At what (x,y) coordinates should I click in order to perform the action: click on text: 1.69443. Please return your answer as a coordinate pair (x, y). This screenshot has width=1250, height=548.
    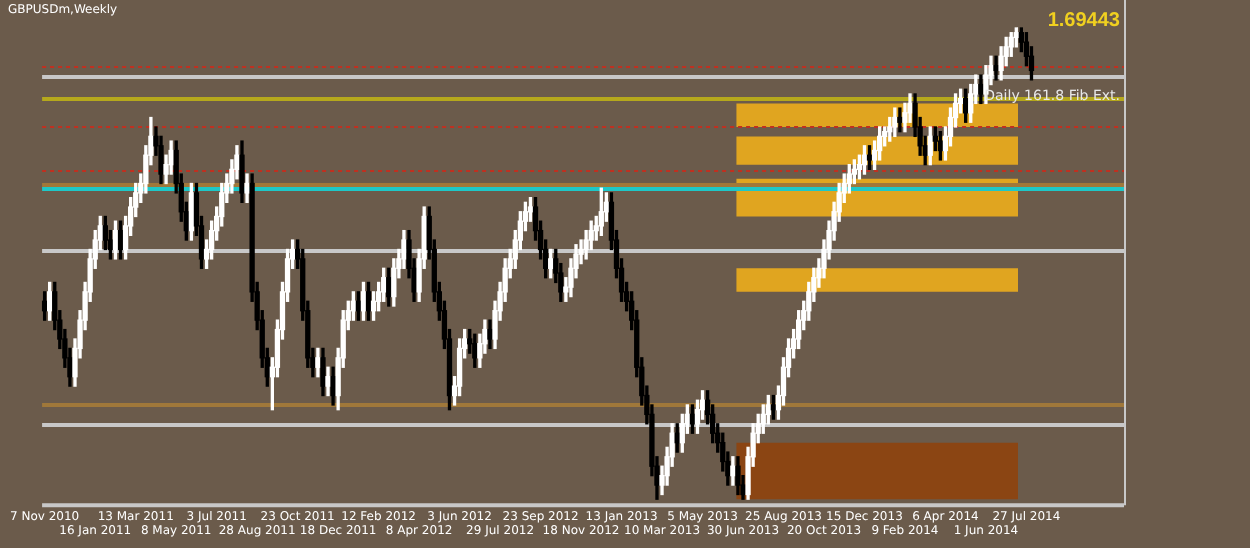
    Looking at the image, I should click on (1084, 20).